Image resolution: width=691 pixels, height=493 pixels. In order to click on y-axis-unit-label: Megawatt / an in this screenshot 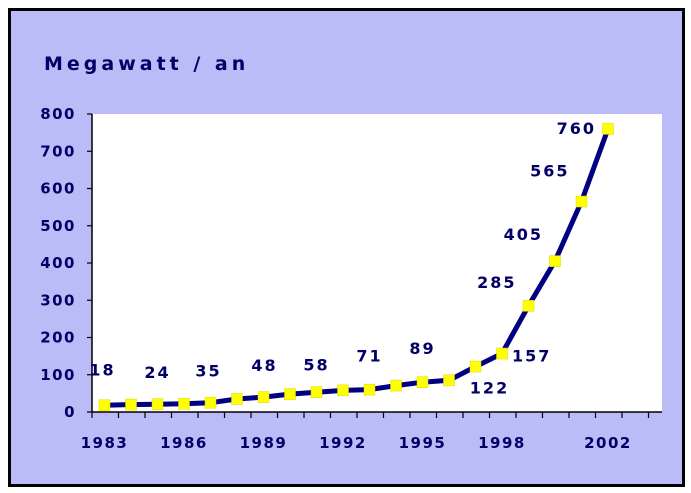, I will do `click(146, 64)`.